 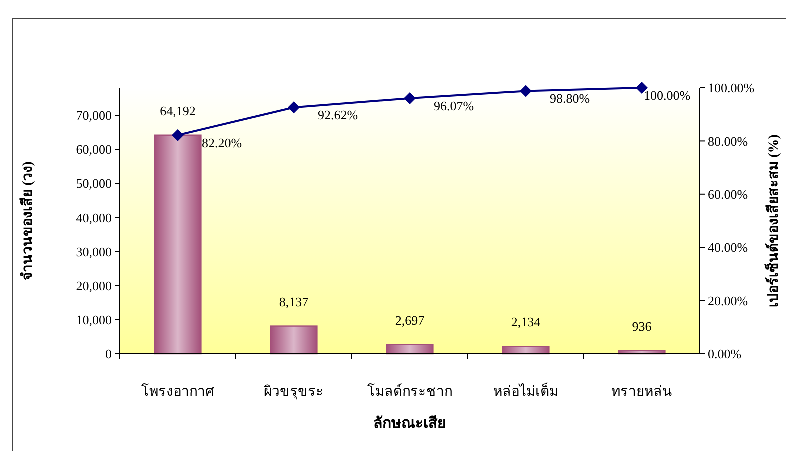 I want to click on y-tick-label: 60,000, so click(x=94, y=150).